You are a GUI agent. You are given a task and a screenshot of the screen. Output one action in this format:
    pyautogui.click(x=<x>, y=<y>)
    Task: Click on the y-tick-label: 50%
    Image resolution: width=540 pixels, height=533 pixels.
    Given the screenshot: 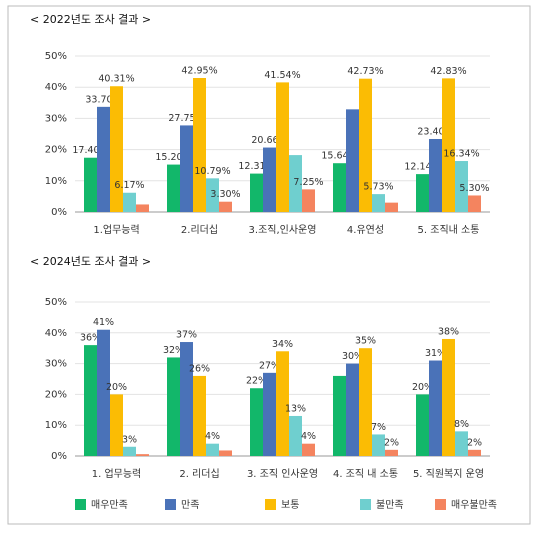 What is the action you would take?
    pyautogui.click(x=56, y=56)
    